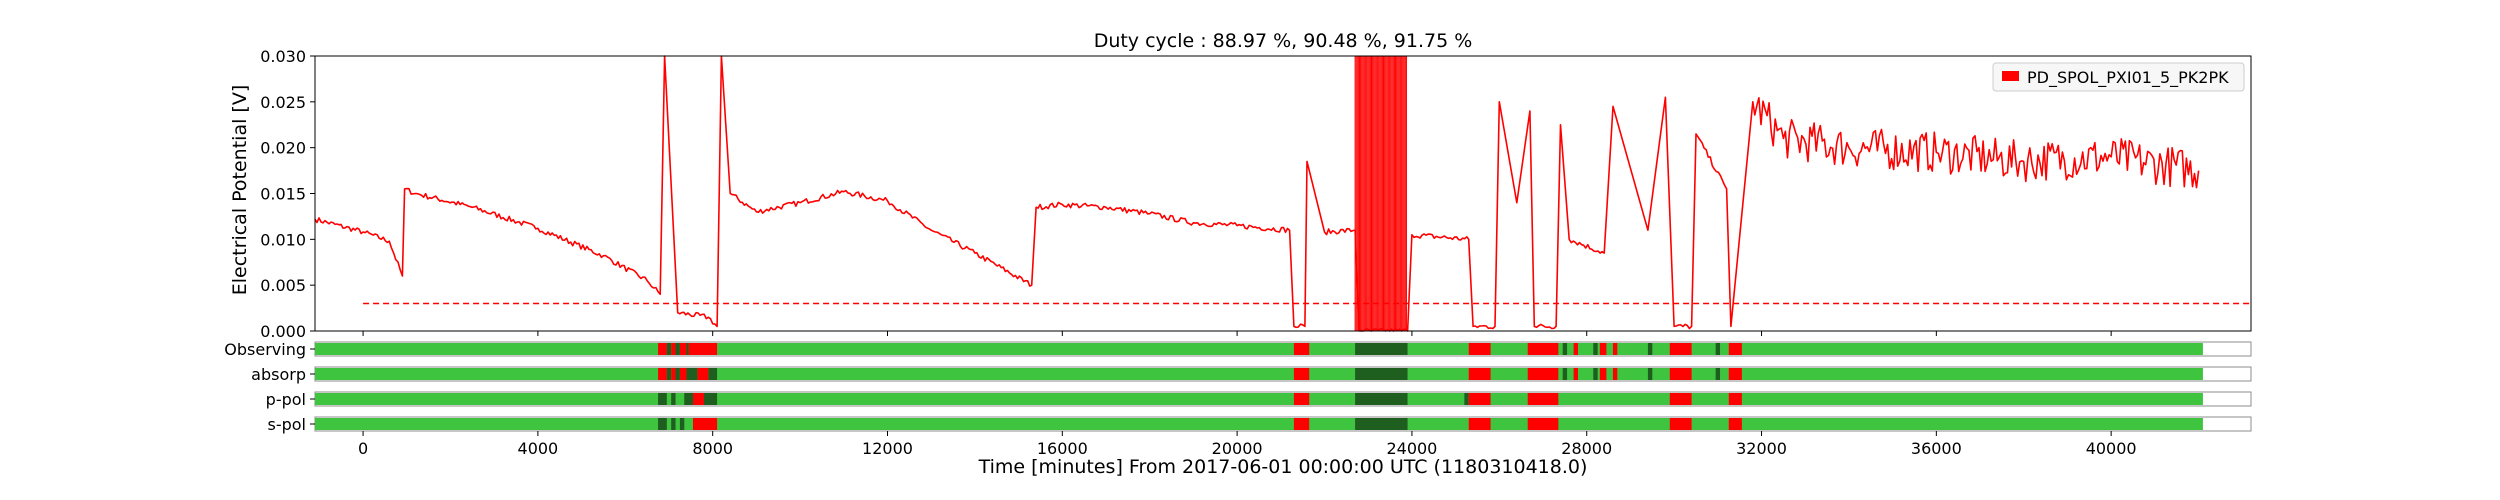  What do you see at coordinates (1761, 448) in the screenshot?
I see `x-tick-label: 32000` at bounding box center [1761, 448].